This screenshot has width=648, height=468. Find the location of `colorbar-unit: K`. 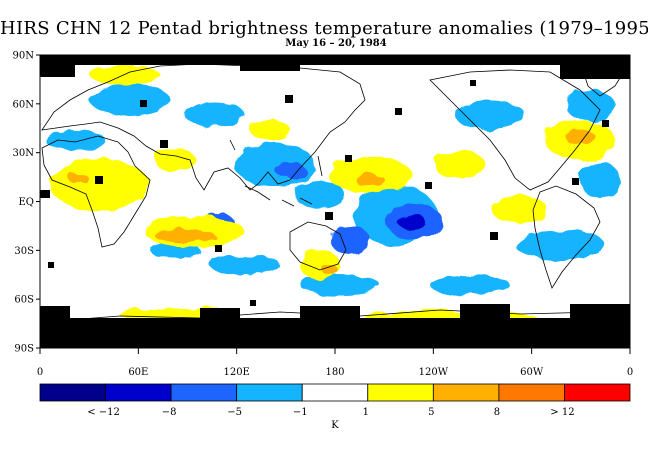

colorbar-unit: K is located at coordinates (335, 425).